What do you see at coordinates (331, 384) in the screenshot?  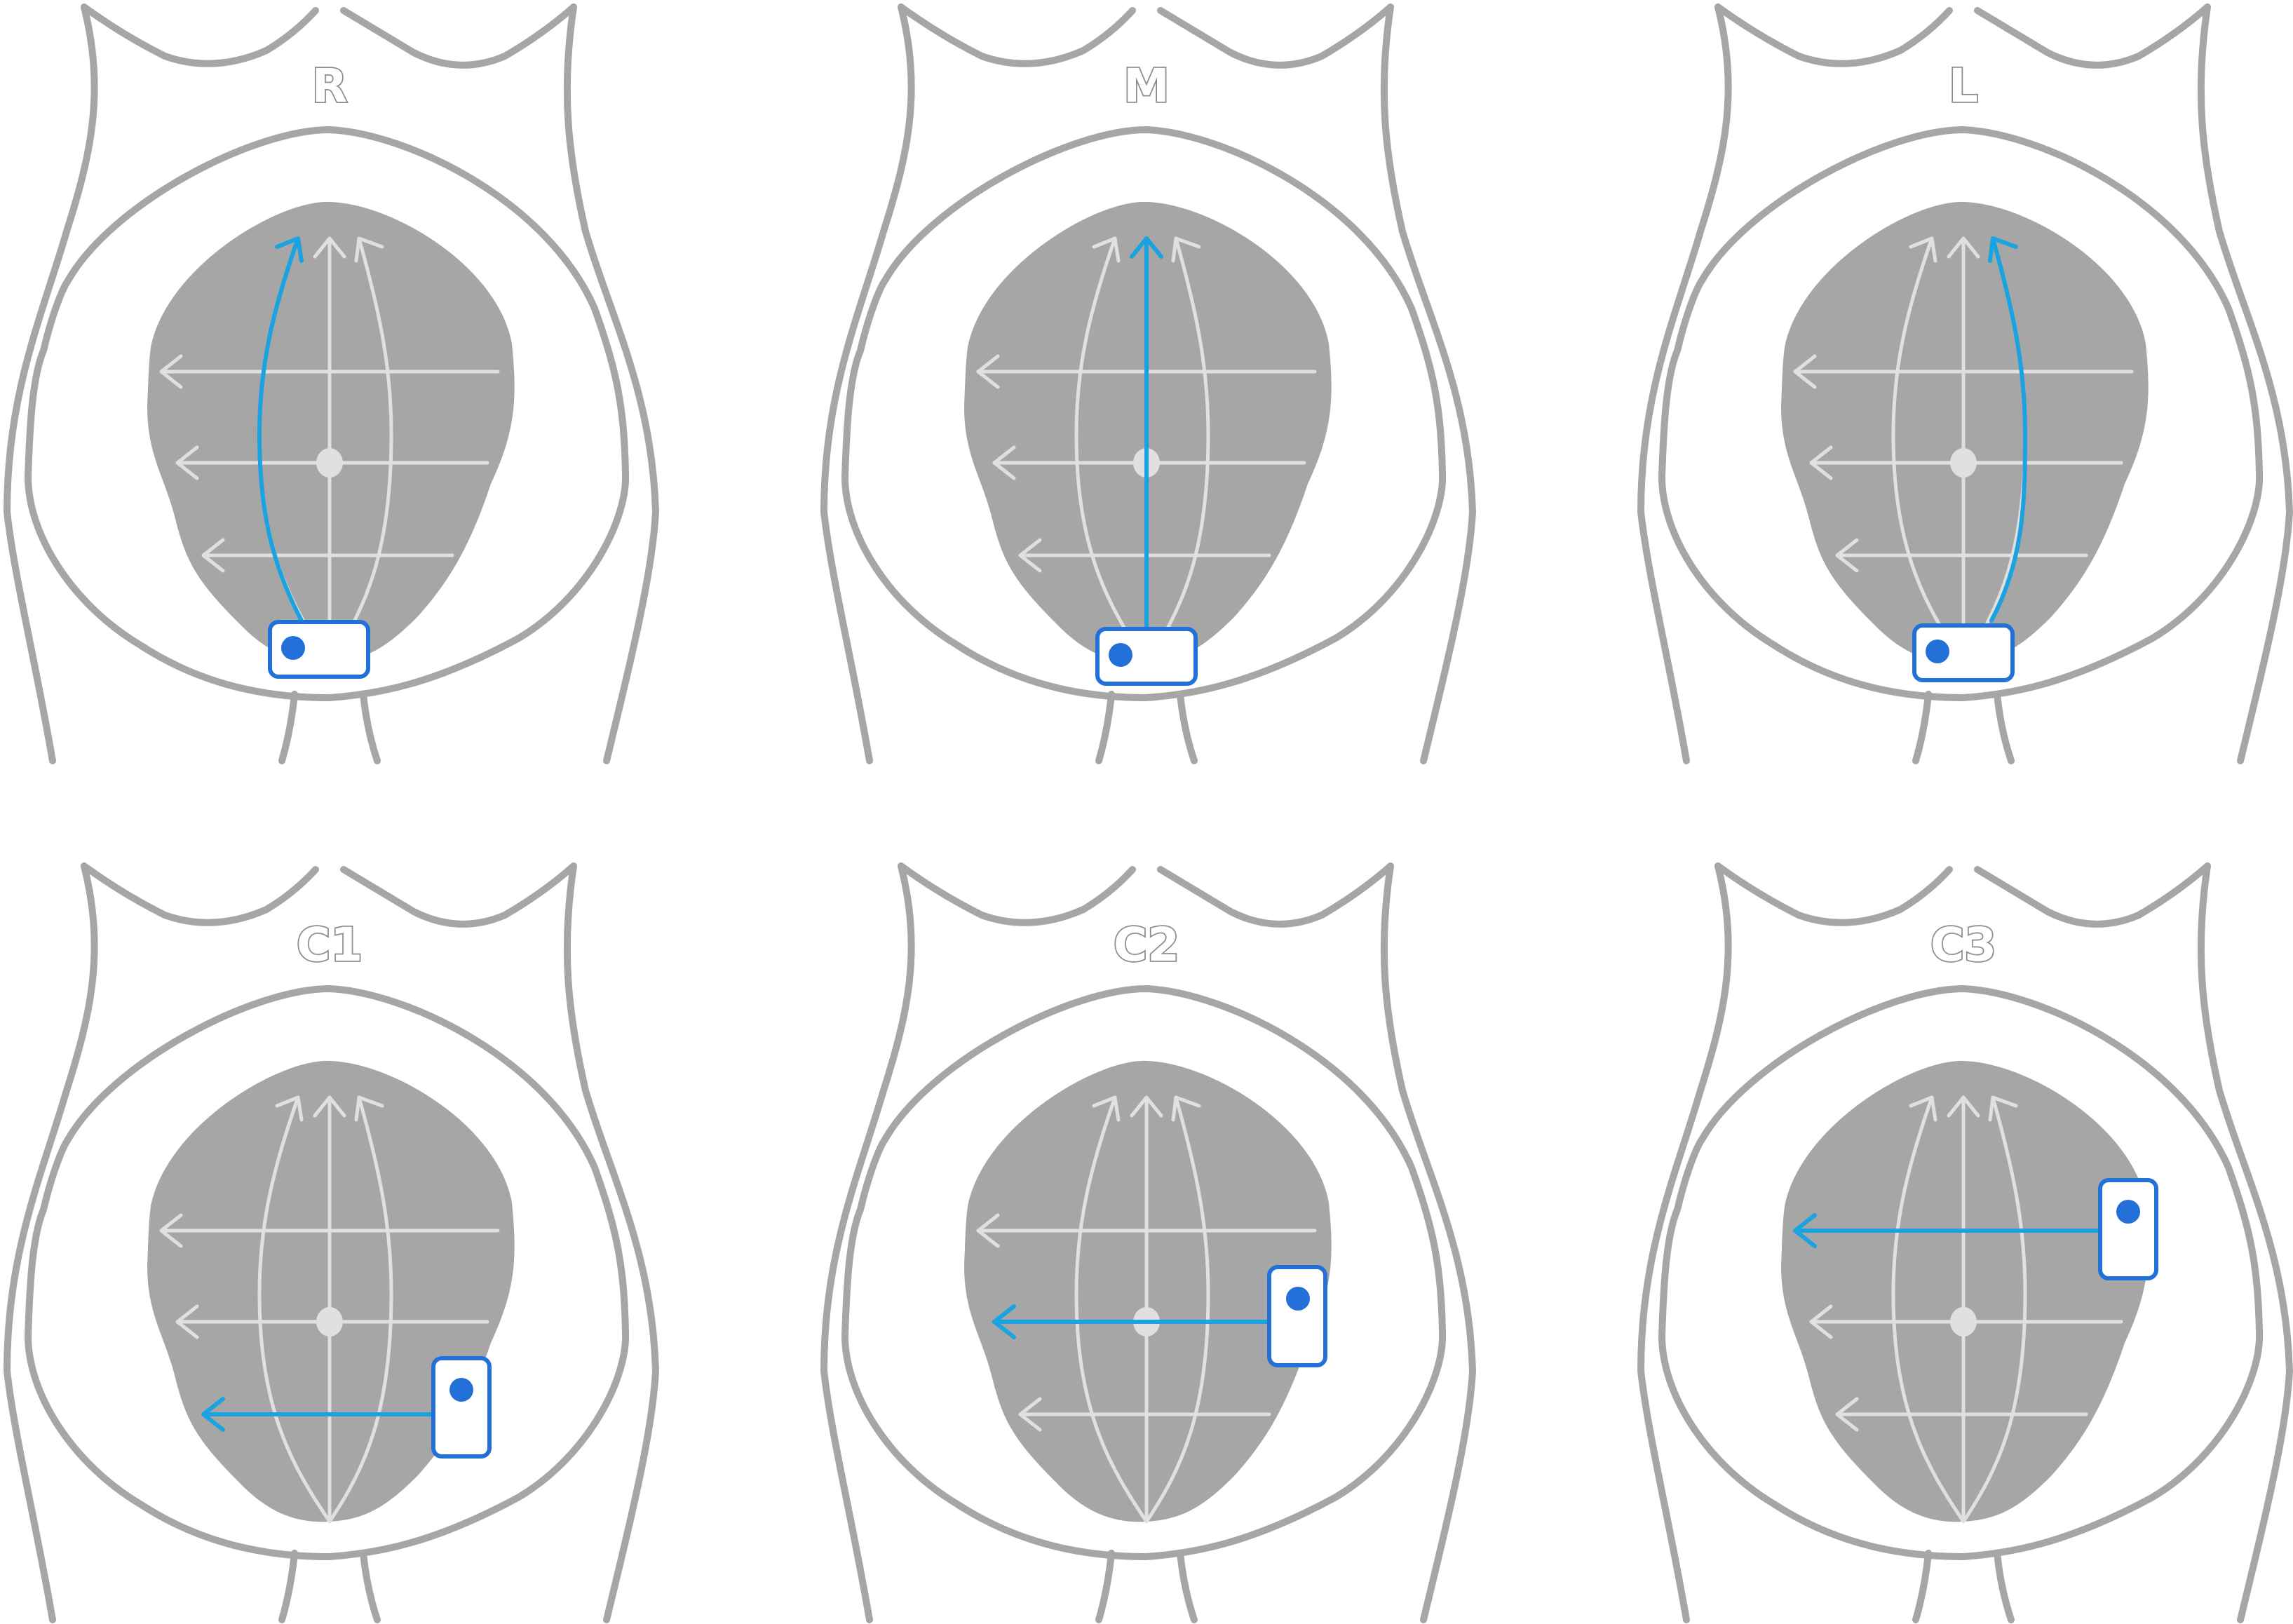 I see `panel-r: R` at bounding box center [331, 384].